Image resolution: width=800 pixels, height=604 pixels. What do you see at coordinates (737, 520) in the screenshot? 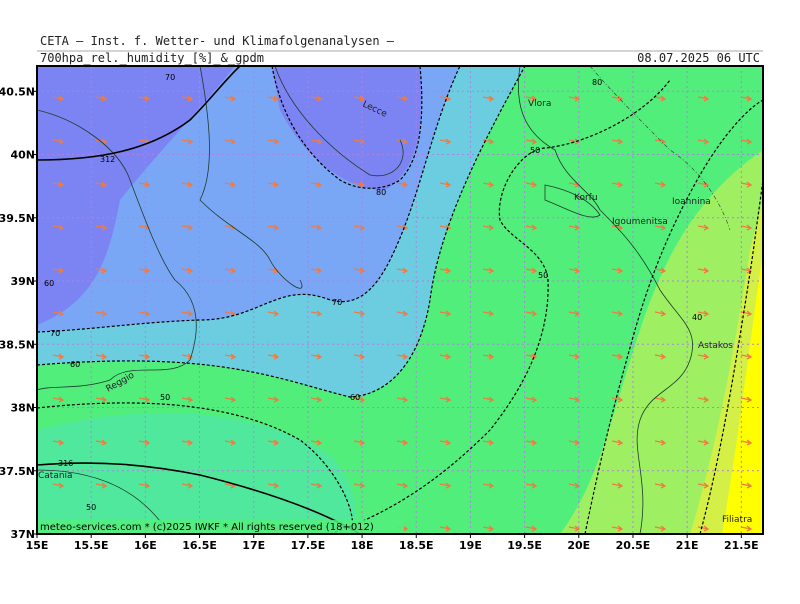
I see `place-label: Filiatra` at bounding box center [737, 520].